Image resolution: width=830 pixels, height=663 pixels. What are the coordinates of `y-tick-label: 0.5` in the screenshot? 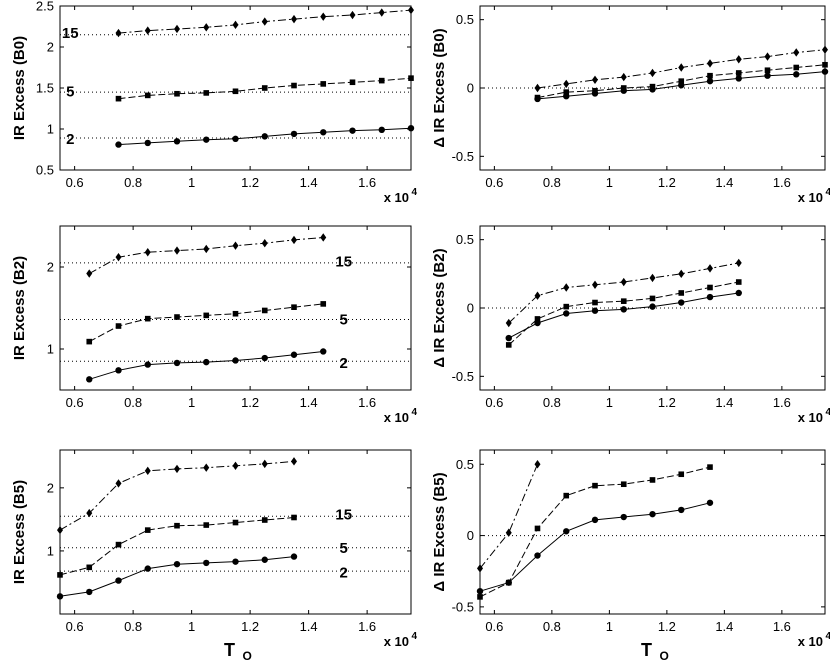 It's located at (465, 19).